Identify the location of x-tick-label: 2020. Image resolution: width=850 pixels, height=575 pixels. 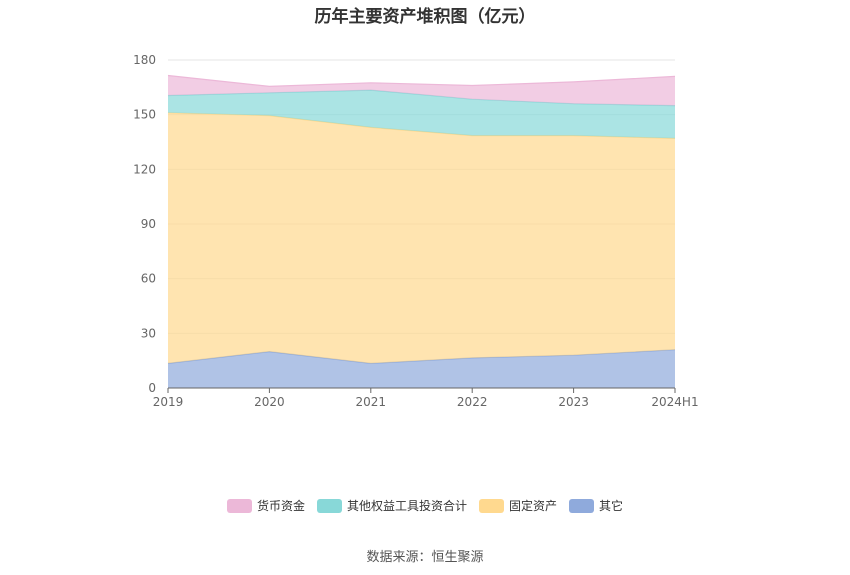
(269, 402).